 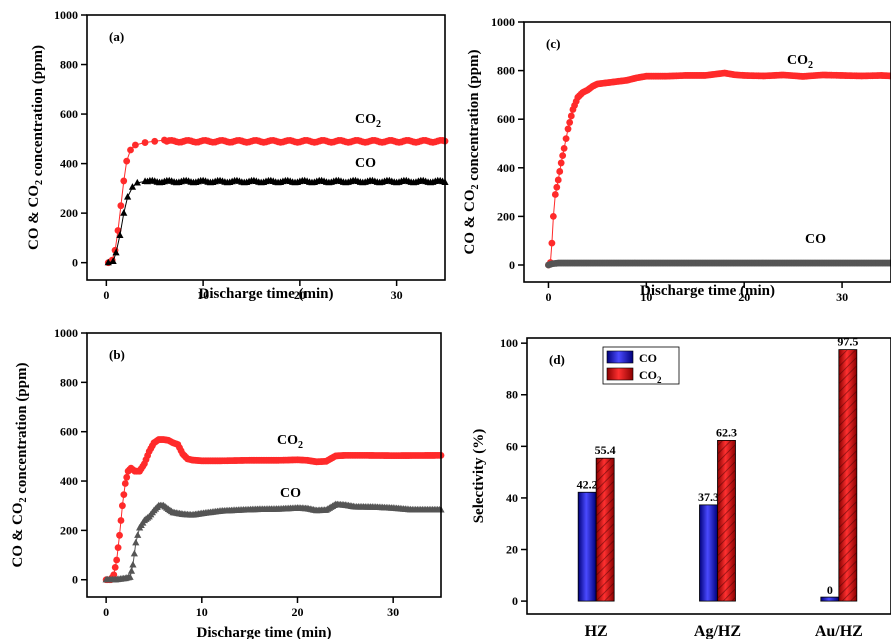 I want to click on data-label: 55.4, so click(x=605, y=450).